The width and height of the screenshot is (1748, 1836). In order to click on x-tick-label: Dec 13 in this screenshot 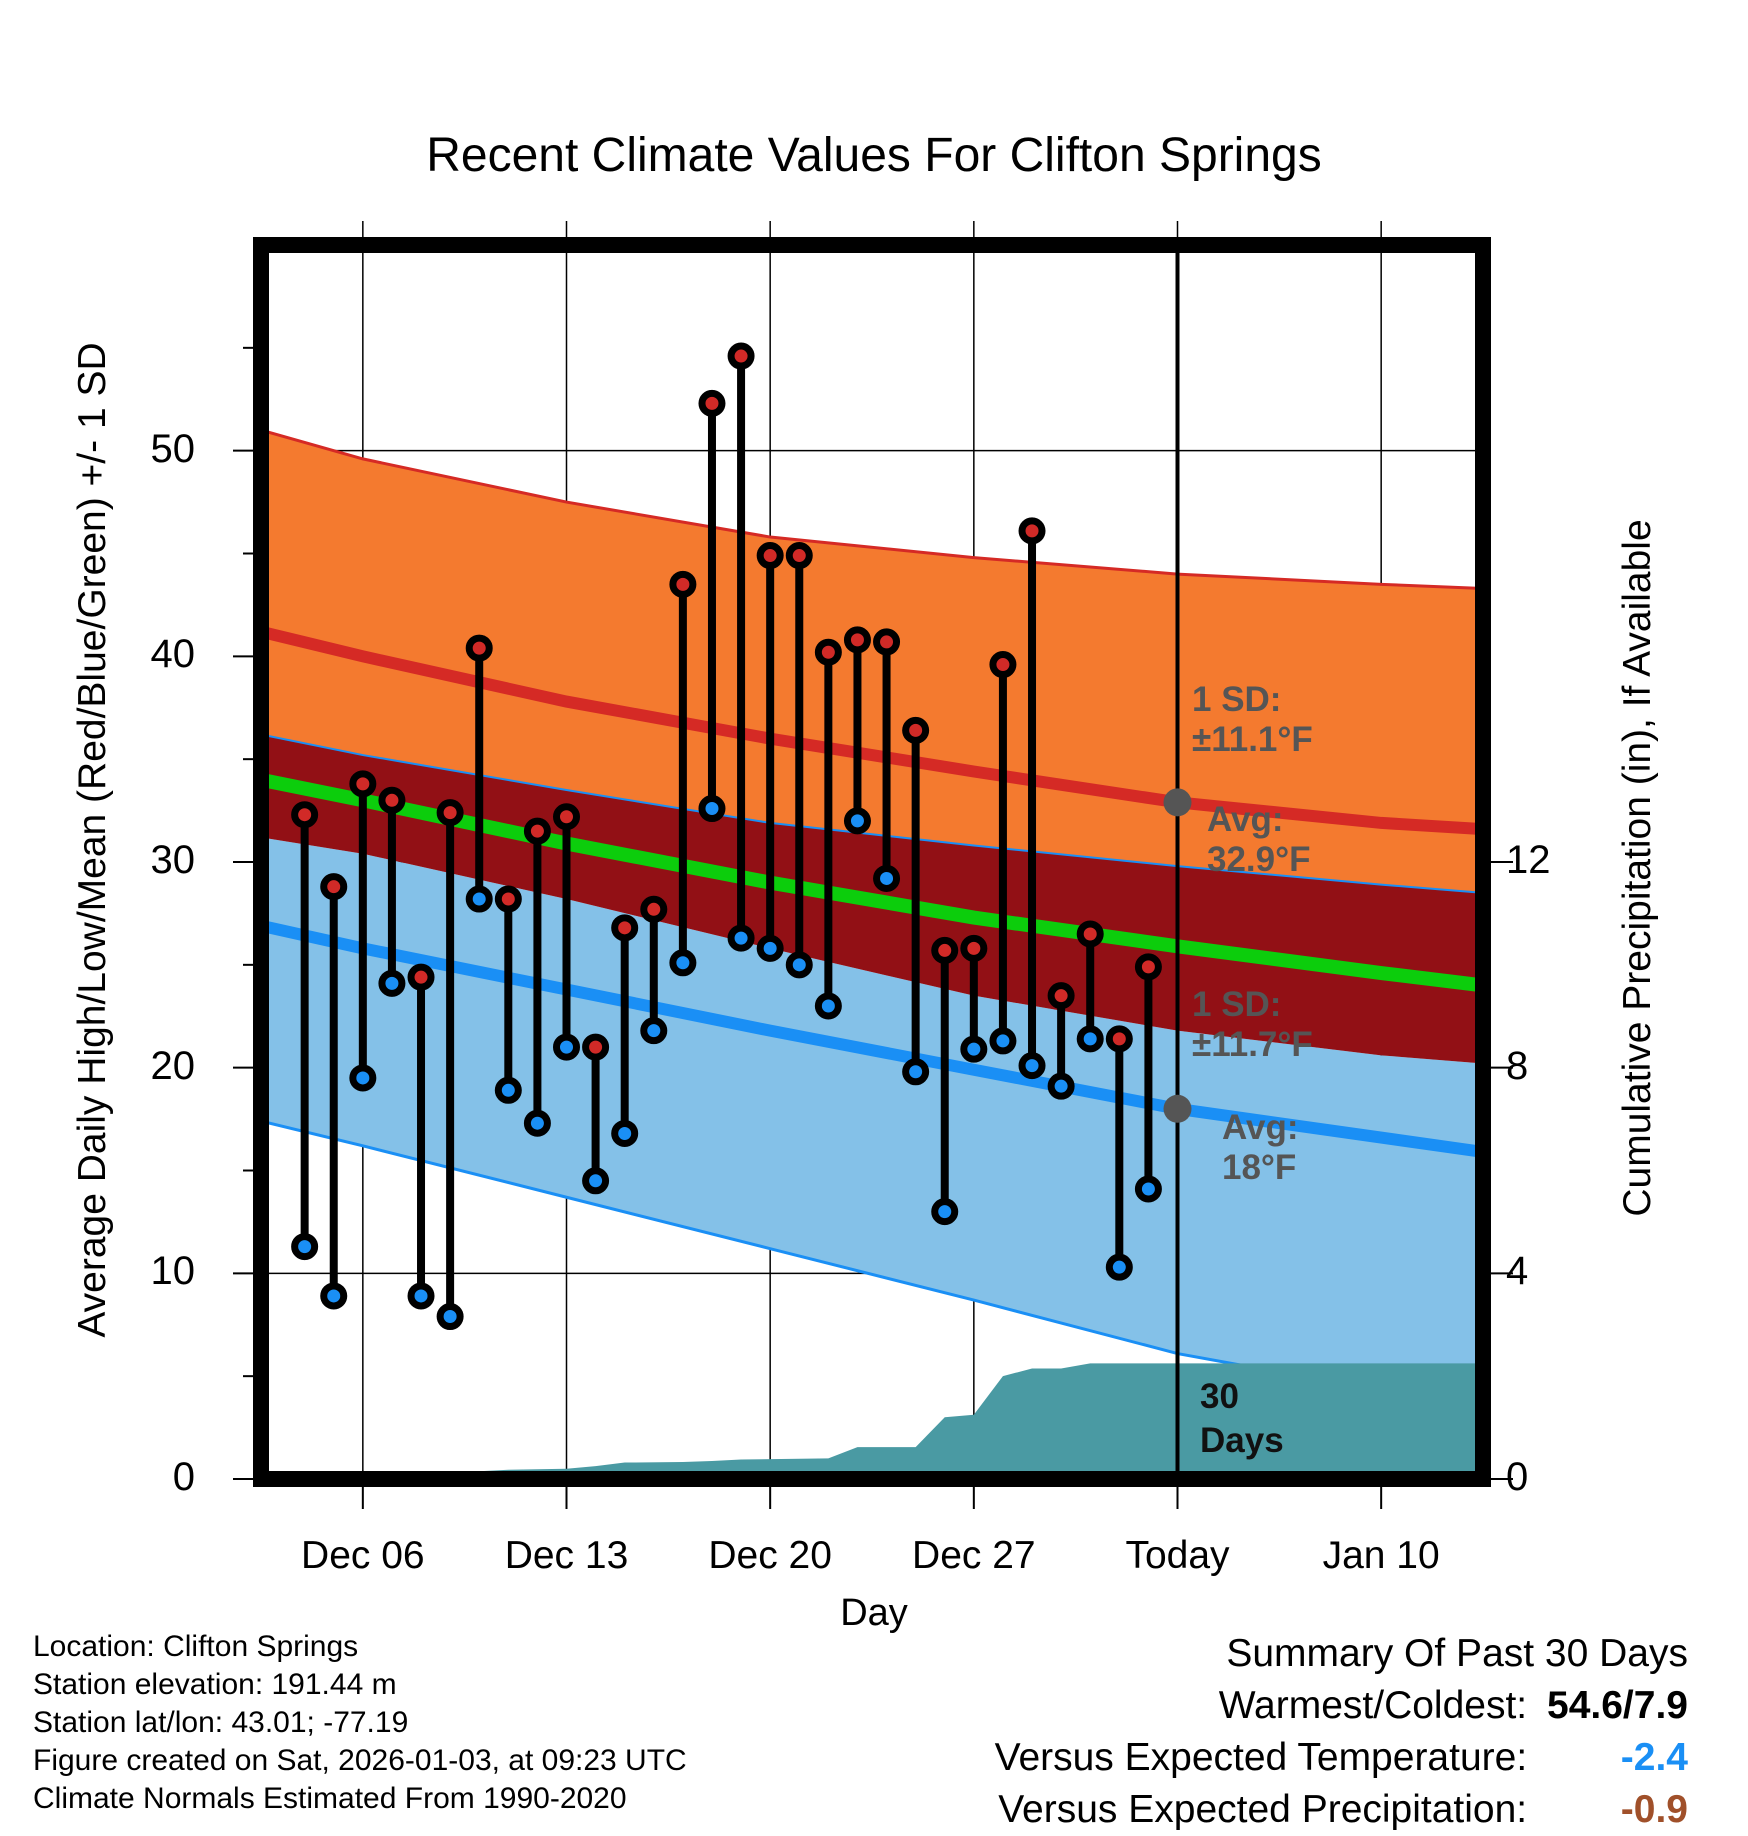, I will do `click(566, 1555)`.